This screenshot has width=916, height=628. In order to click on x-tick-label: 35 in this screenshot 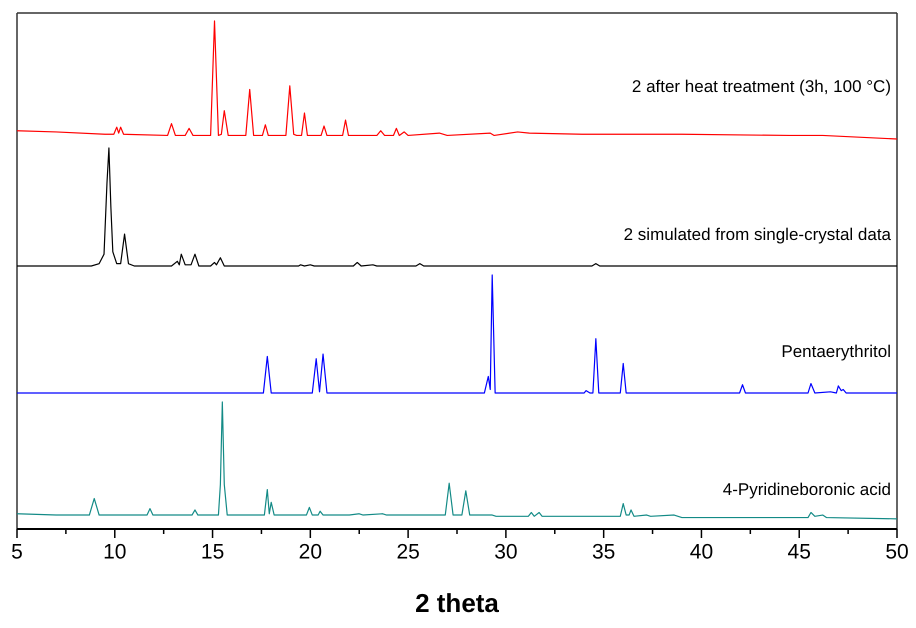, I will do `click(604, 552)`.